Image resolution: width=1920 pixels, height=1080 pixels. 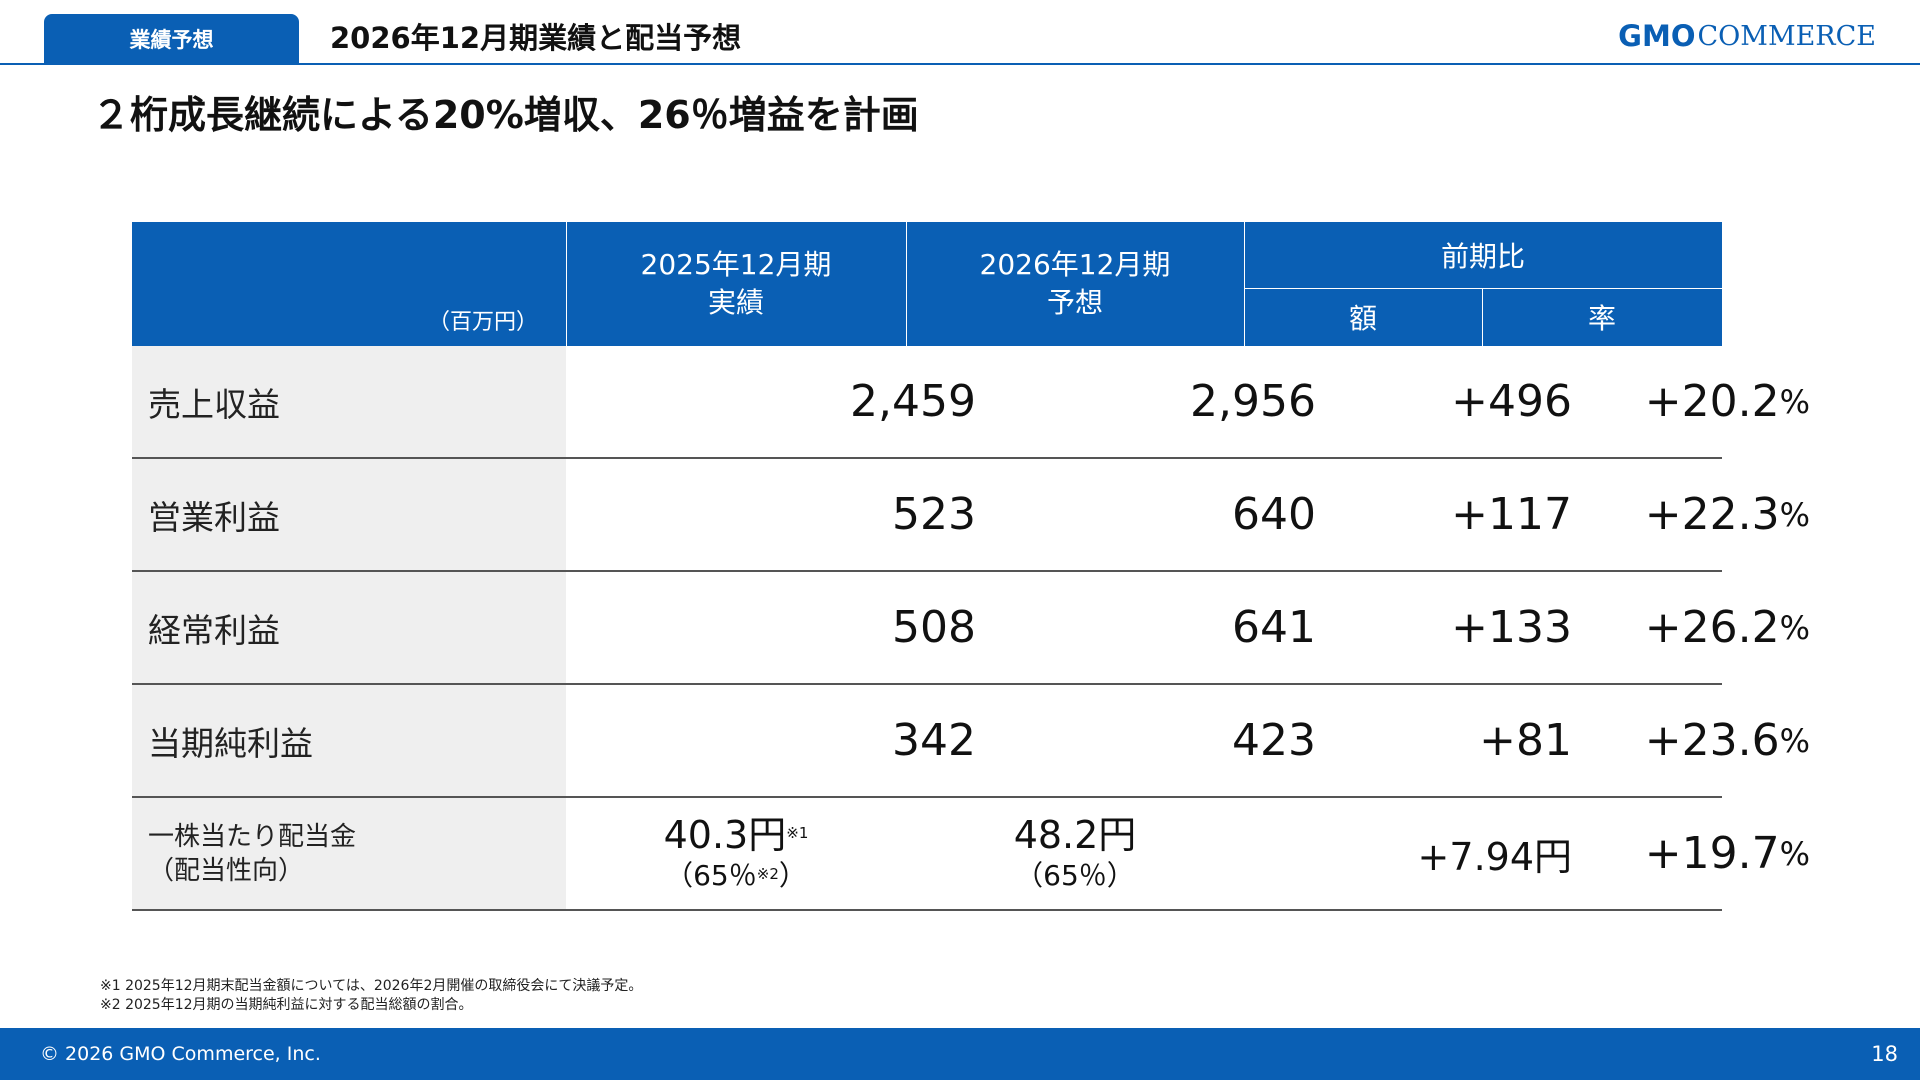 I want to click on rate-number: +19.7, so click(x=1712, y=853).